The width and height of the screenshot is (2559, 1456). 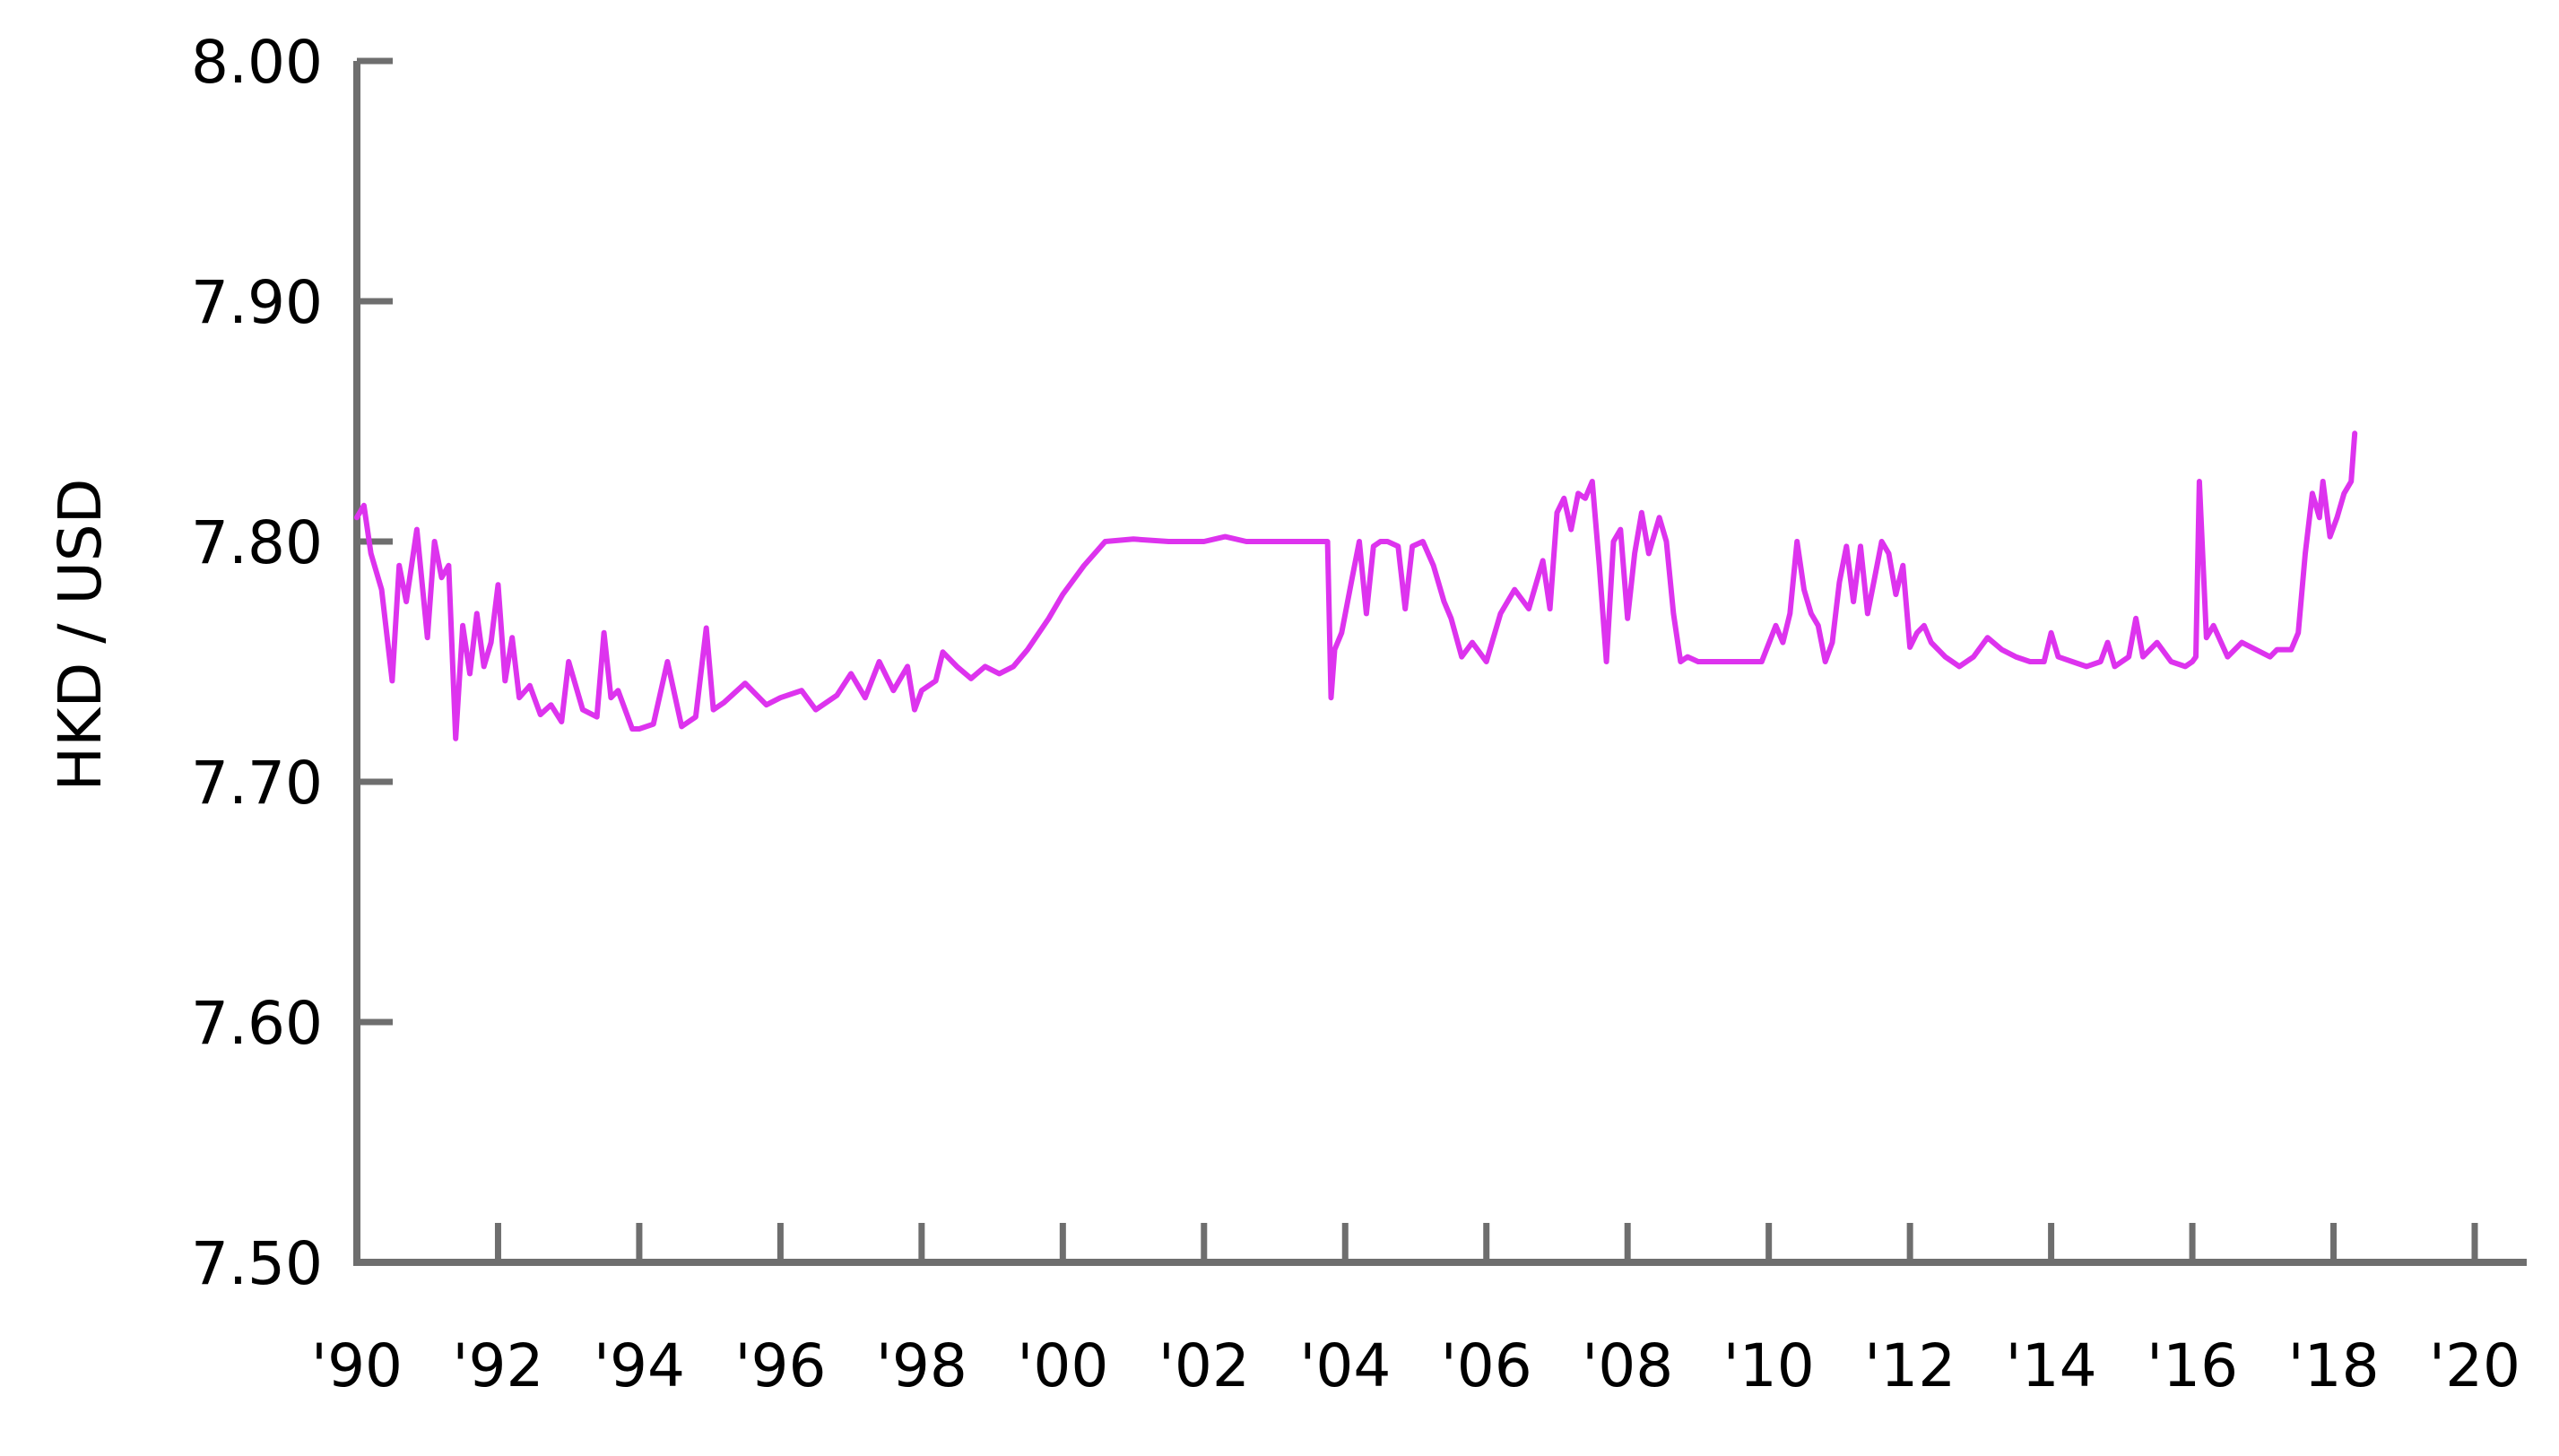 What do you see at coordinates (1345, 1365) in the screenshot?
I see `x-tick-label: '04` at bounding box center [1345, 1365].